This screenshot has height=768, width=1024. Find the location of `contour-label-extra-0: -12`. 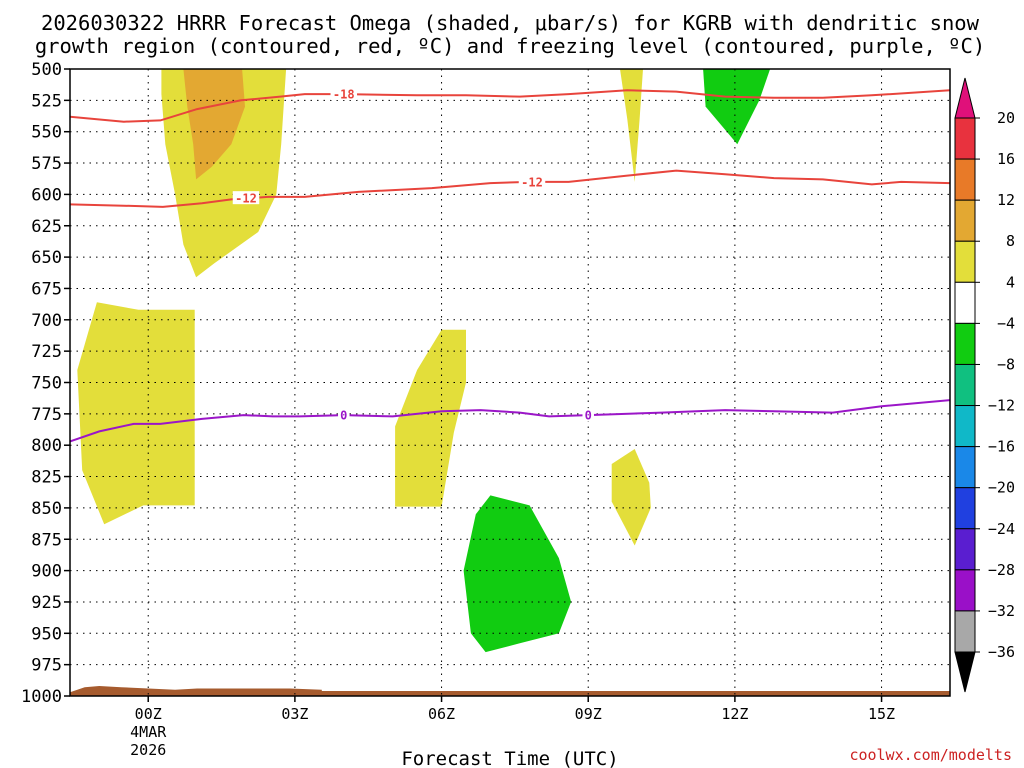

contour-label-extra-0: -12 is located at coordinates (532, 182).